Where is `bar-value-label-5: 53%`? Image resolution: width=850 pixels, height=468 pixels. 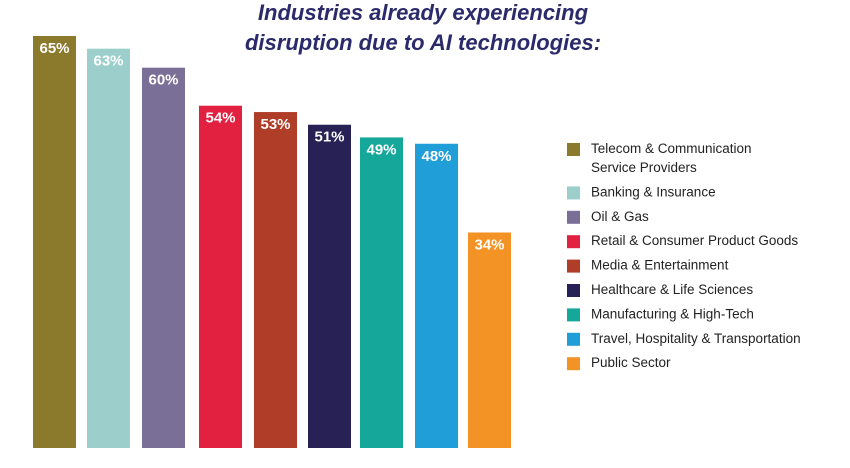
bar-value-label-5: 53% is located at coordinates (275, 124).